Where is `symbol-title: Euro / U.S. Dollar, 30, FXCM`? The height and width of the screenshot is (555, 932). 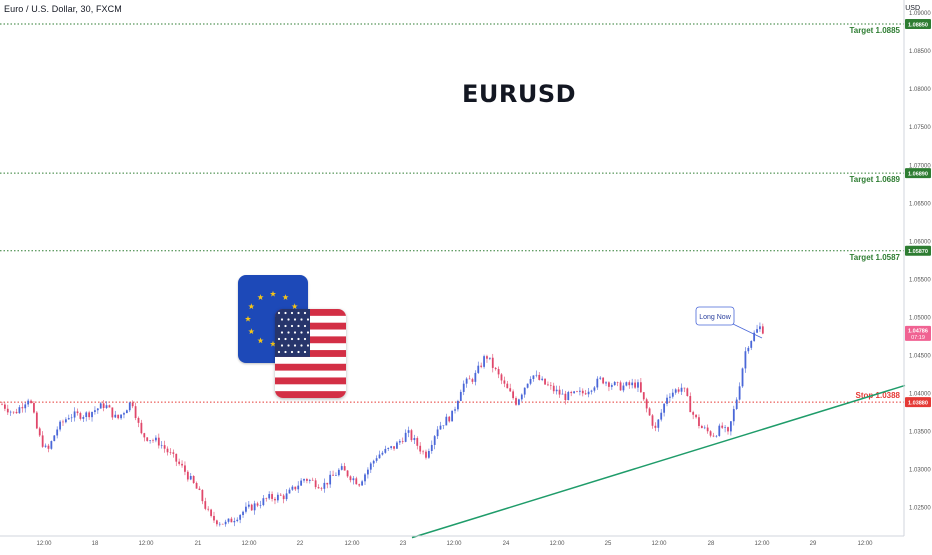
symbol-title: Euro / U.S. Dollar, 30, FXCM is located at coordinates (63, 9).